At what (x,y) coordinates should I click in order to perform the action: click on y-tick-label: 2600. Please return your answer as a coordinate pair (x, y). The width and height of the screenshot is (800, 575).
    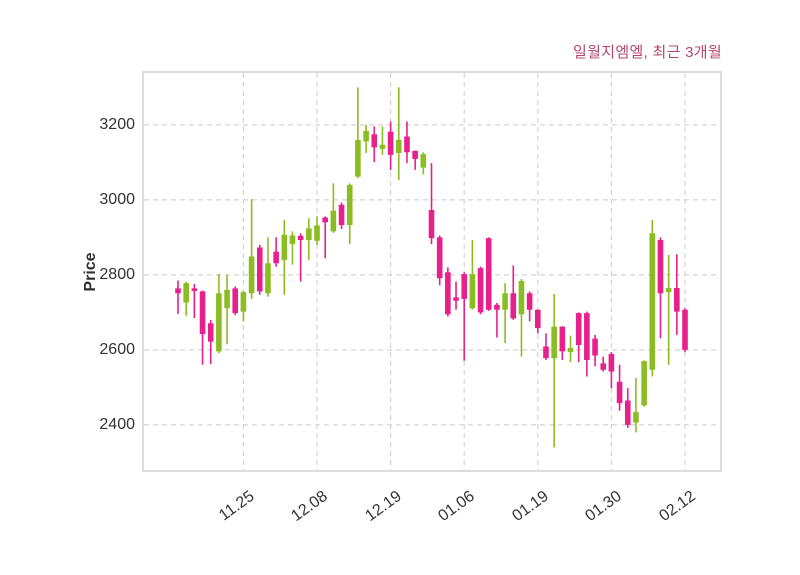
    Looking at the image, I should click on (117, 349).